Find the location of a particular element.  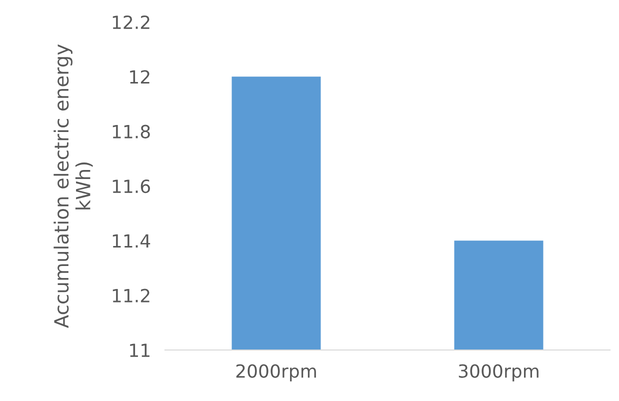

x-tick-label: 2000rpm is located at coordinates (276, 373).